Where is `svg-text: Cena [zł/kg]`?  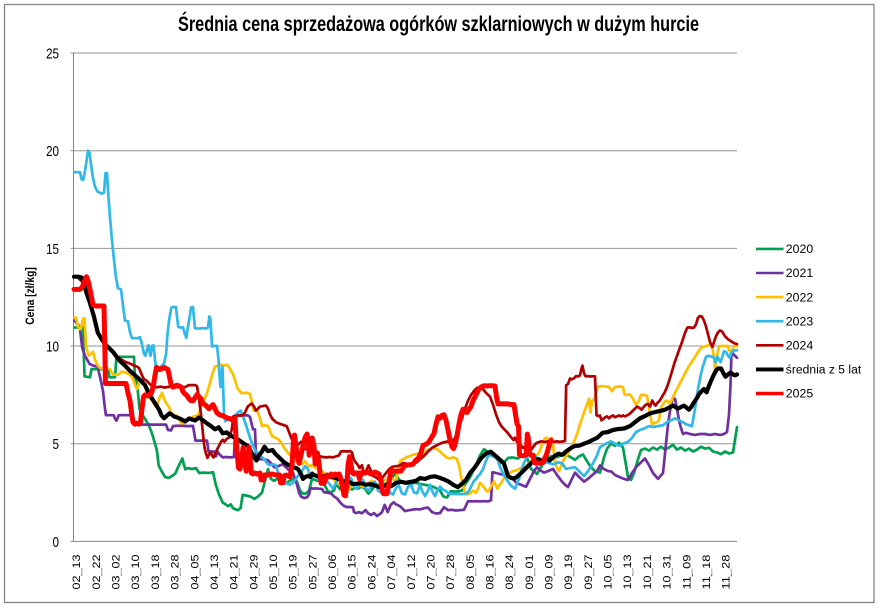 svg-text: Cena [zł/kg] is located at coordinates (30, 296).